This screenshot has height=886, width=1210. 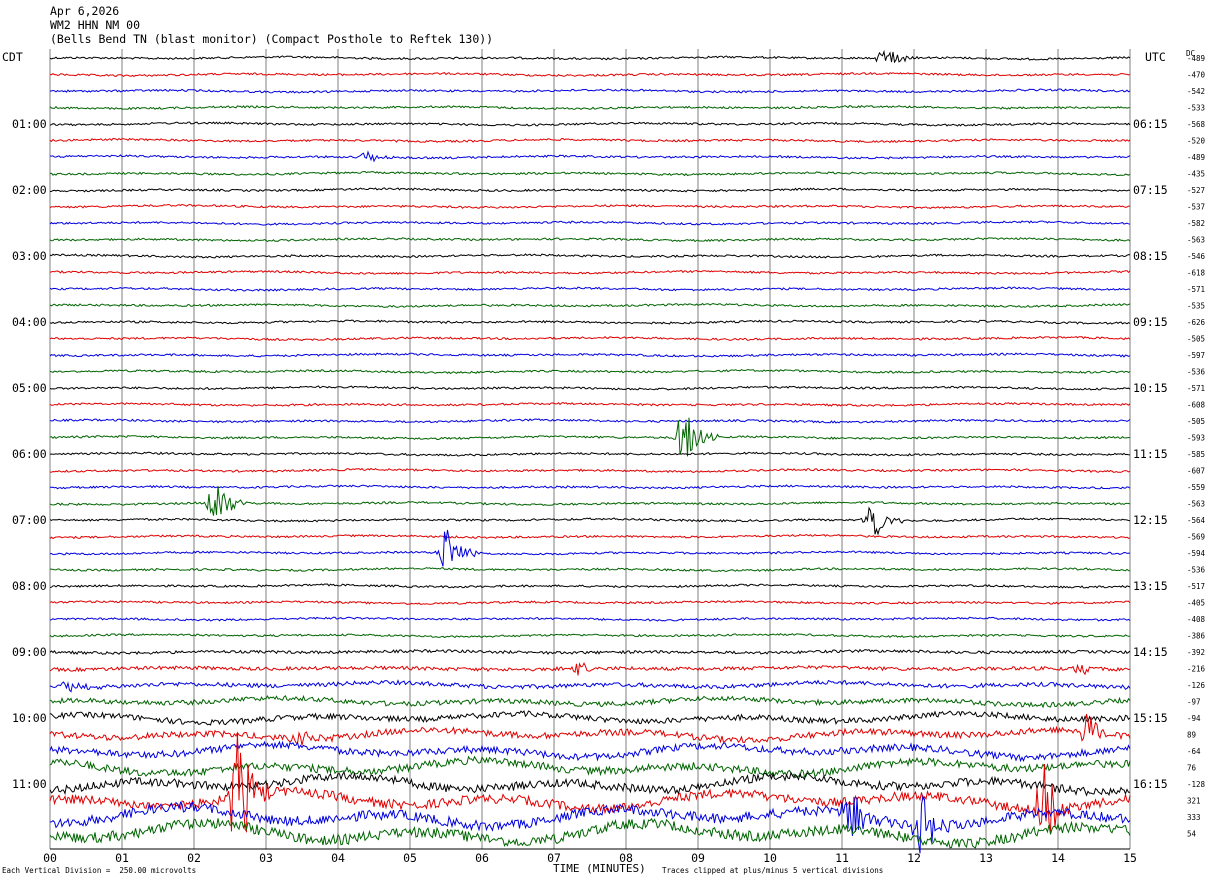 I want to click on dc-offset-label: -608, so click(x=1196, y=405).